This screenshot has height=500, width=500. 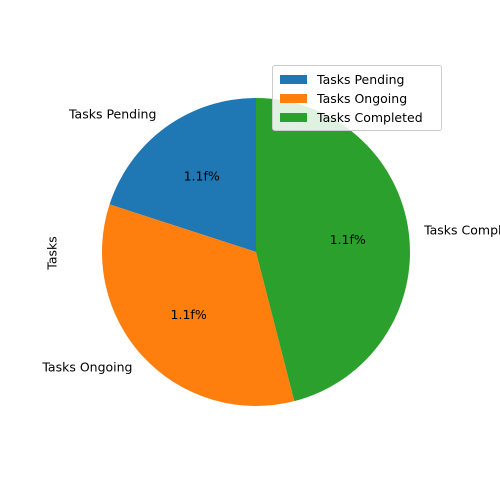 I want to click on legend-label-completed: Tasks Completed, so click(x=370, y=117).